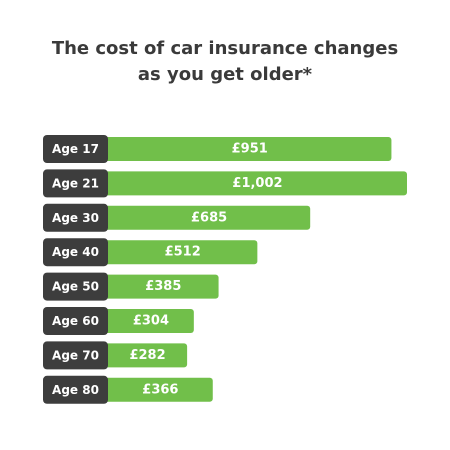 This screenshot has width=450, height=450. I want to click on value-label: £385, so click(163, 286).